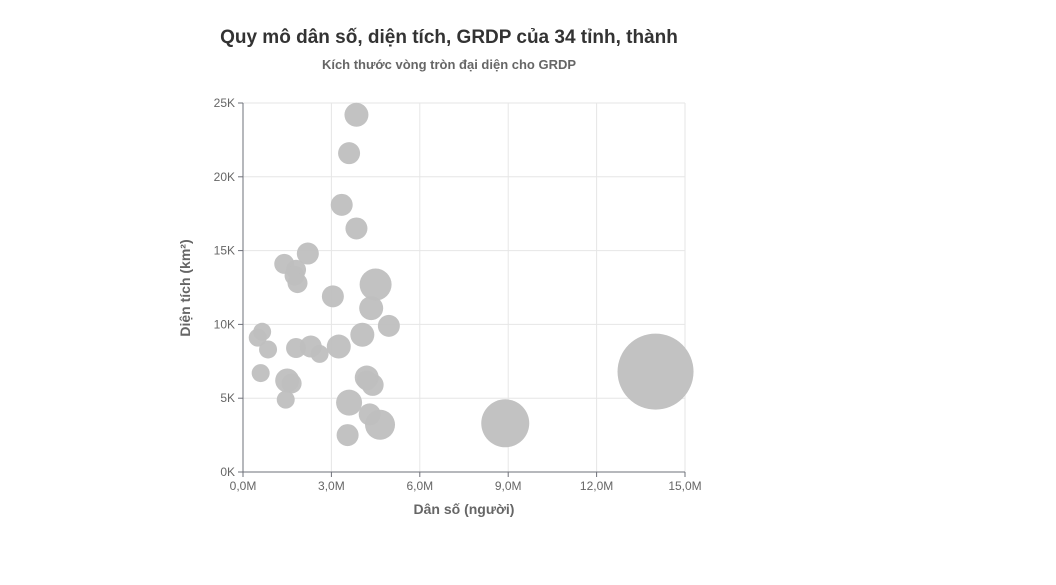 The height and width of the screenshot is (585, 1056). What do you see at coordinates (224, 177) in the screenshot?
I see `y-tick-label: 20K` at bounding box center [224, 177].